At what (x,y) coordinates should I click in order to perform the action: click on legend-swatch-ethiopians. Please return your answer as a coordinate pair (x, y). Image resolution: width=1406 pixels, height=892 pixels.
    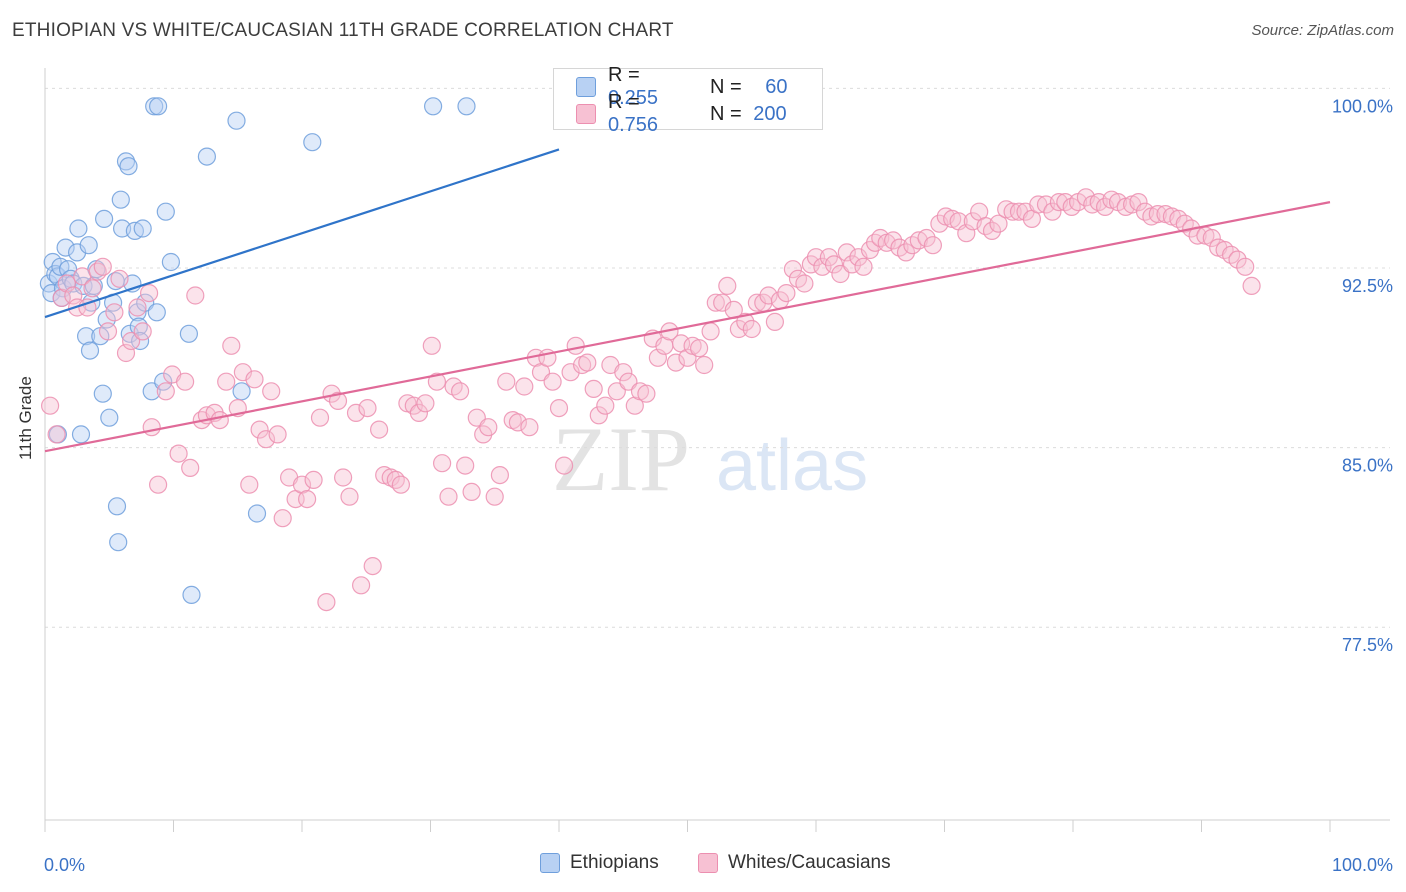
    Looking at the image, I should click on (550, 863).